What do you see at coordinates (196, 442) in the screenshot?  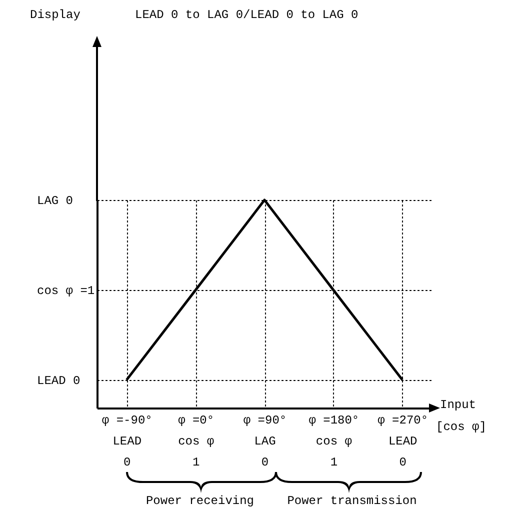 I see `x-tick-label: φ =0° cos φ 1` at bounding box center [196, 442].